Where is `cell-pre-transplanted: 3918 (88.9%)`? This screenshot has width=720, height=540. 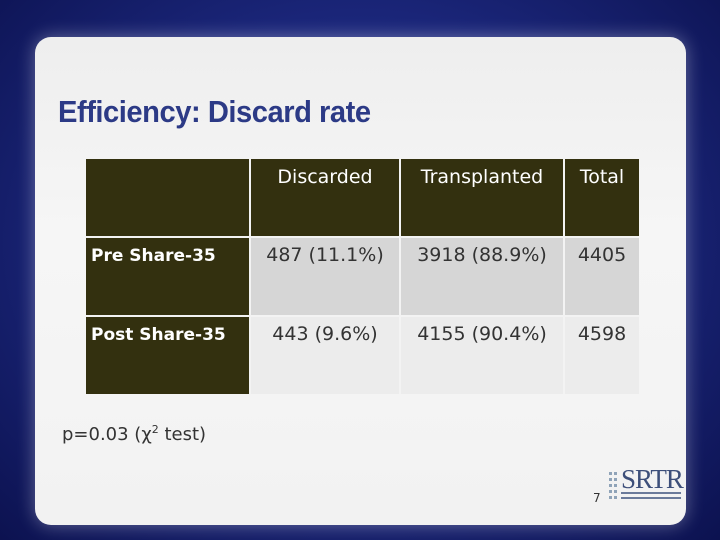
cell-pre-transplanted: 3918 (88.9%) is located at coordinates (481, 276).